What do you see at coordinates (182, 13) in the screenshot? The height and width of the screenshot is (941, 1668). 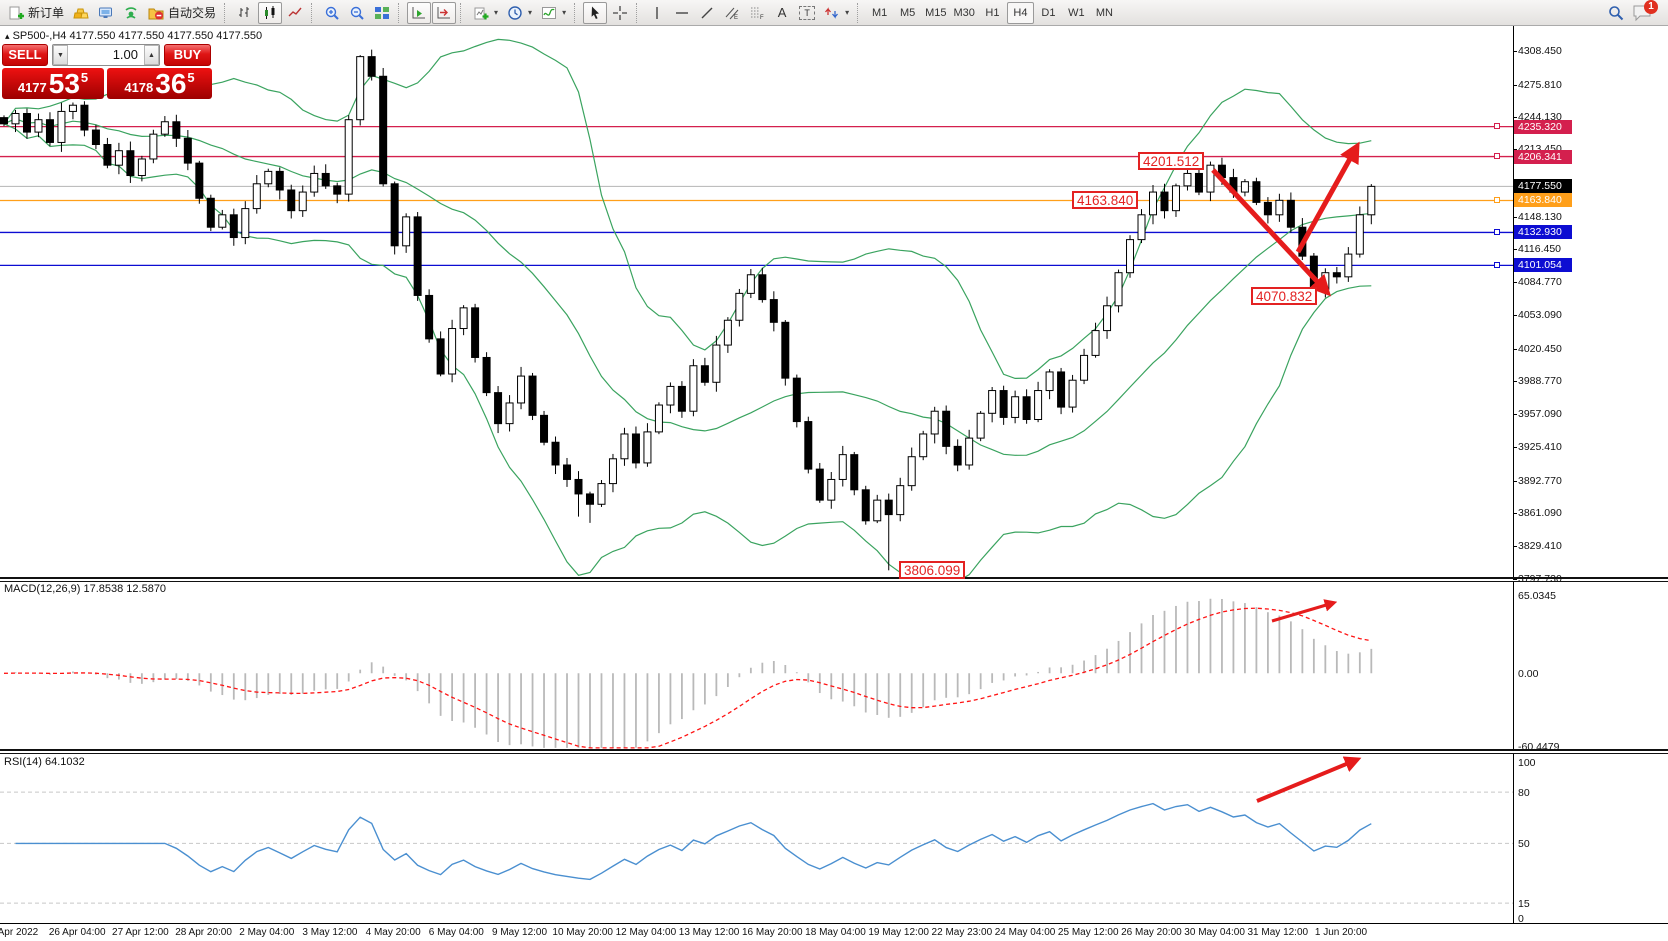 I see `auto-trading-button: 自动交易` at bounding box center [182, 13].